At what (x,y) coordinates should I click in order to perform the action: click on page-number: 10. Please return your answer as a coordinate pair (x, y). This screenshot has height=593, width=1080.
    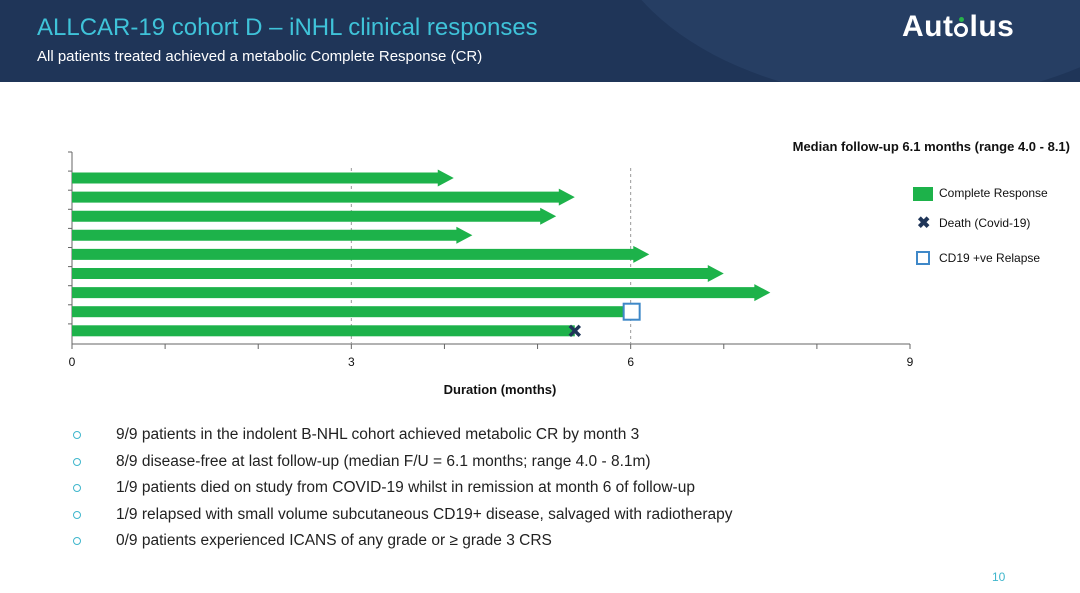
    Looking at the image, I should click on (999, 577).